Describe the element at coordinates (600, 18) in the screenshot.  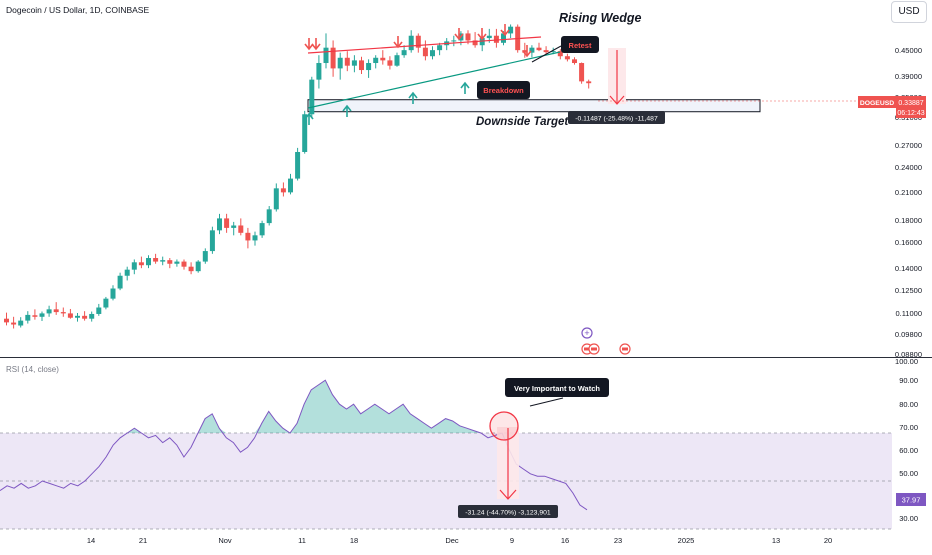
I see `rising-wedge-label: Rising Wedge` at that location.